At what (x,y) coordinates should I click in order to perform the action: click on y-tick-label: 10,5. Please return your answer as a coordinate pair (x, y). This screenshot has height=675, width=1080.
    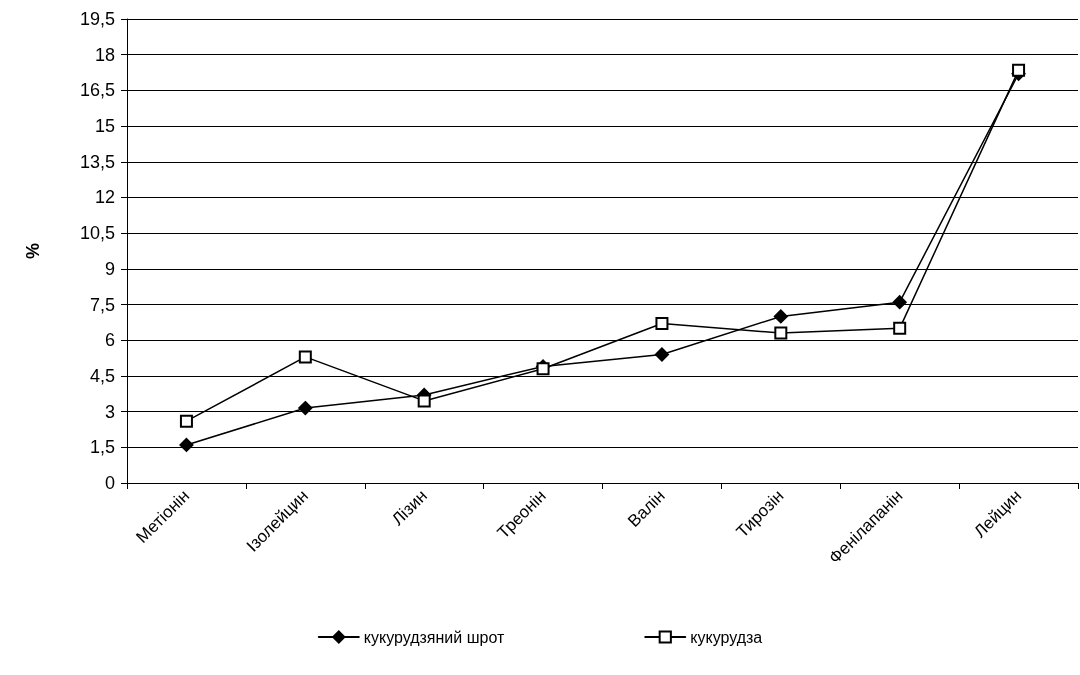
    Looking at the image, I should click on (97, 233).